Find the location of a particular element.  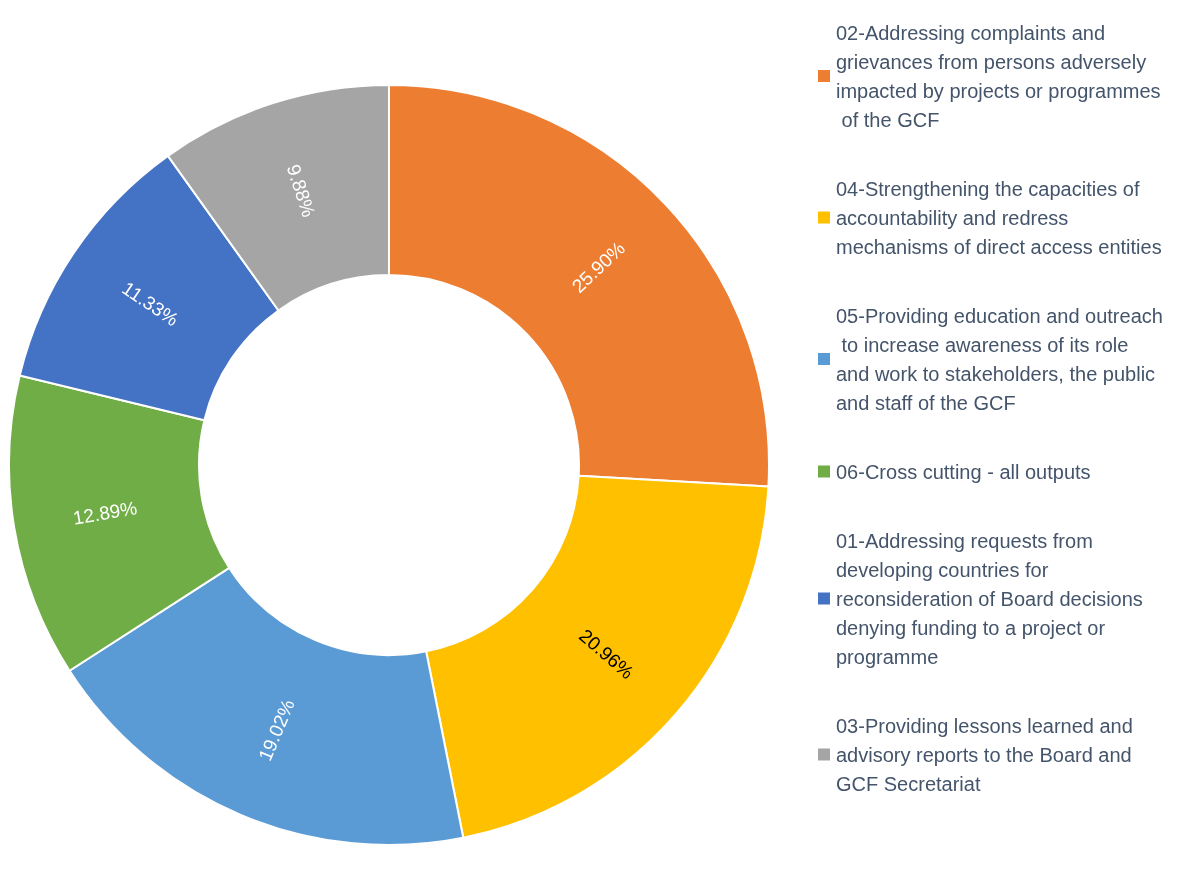

legend-label: 01-Addressing requests from developing countries for reconsideration of Board decisions denying funding to a project or programme is located at coordinates (992, 598).